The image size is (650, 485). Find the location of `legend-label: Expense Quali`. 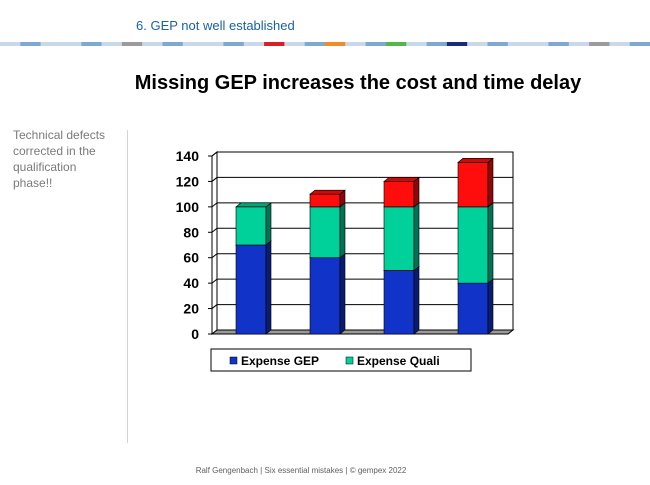

legend-label: Expense Quali is located at coordinates (398, 361).